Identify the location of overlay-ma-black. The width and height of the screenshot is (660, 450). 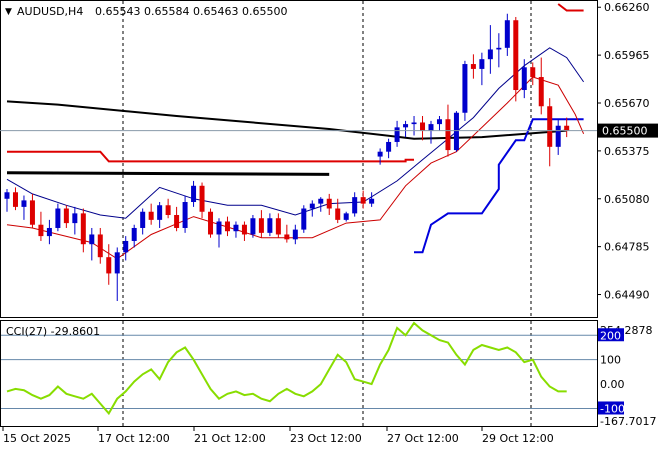
(286, 120).